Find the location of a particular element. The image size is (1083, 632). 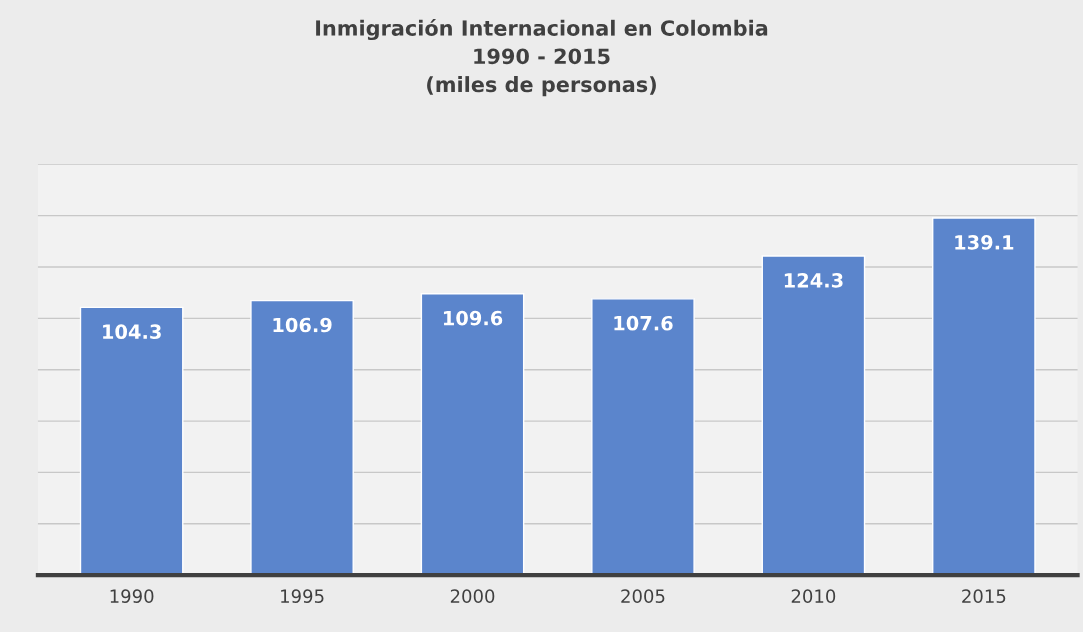

x-tick-label: 2010 is located at coordinates (813, 596).